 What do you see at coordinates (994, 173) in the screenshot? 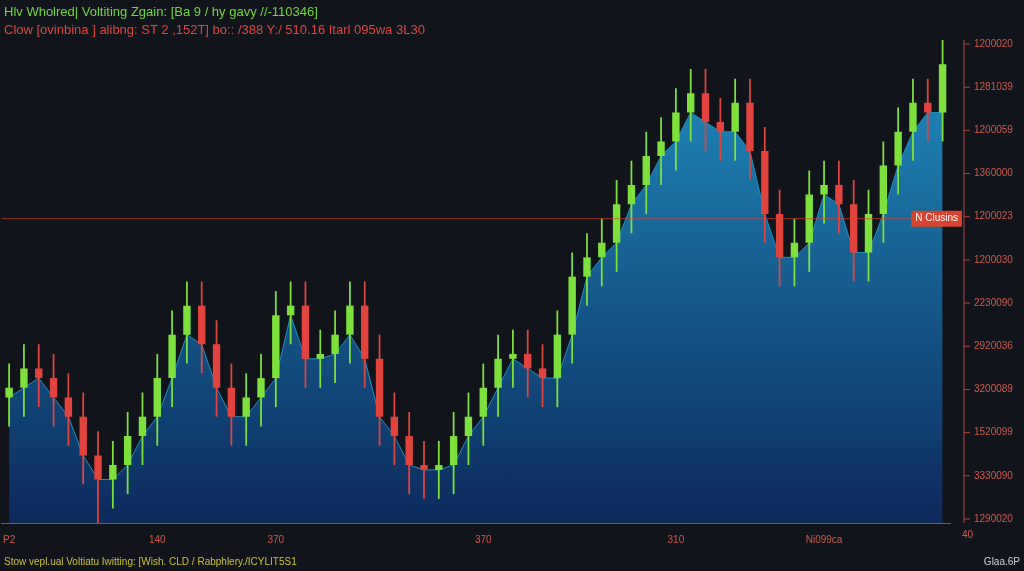
I see `text: 1360000` at bounding box center [994, 173].